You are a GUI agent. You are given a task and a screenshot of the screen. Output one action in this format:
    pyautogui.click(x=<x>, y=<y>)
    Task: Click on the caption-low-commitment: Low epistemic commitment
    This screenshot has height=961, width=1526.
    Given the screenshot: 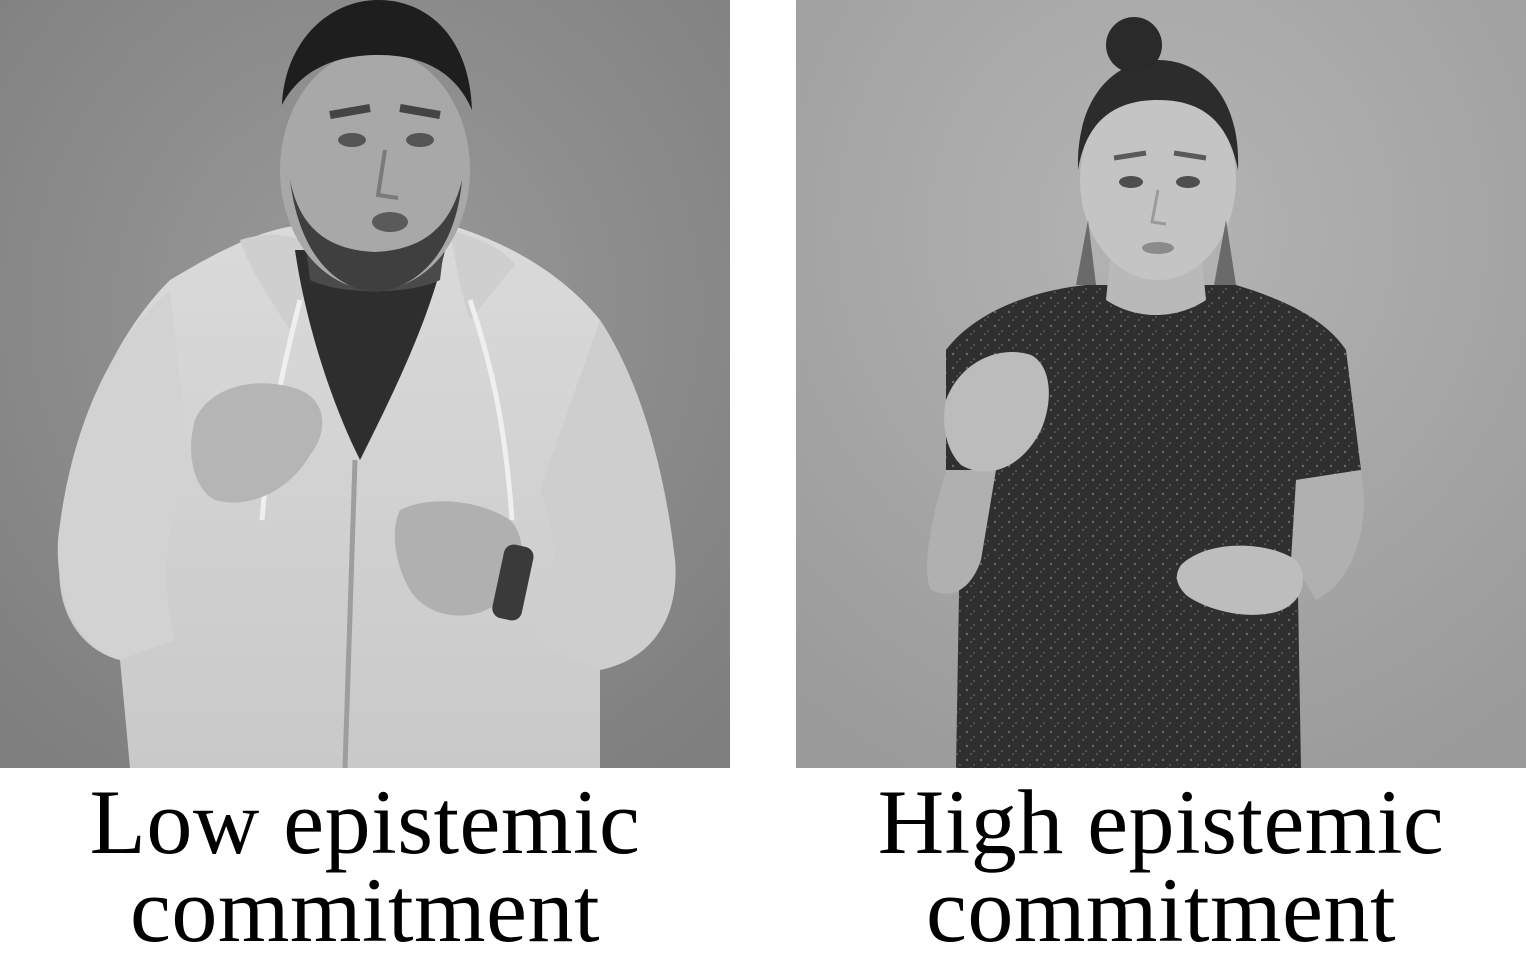 What is the action you would take?
    pyautogui.click(x=365, y=866)
    